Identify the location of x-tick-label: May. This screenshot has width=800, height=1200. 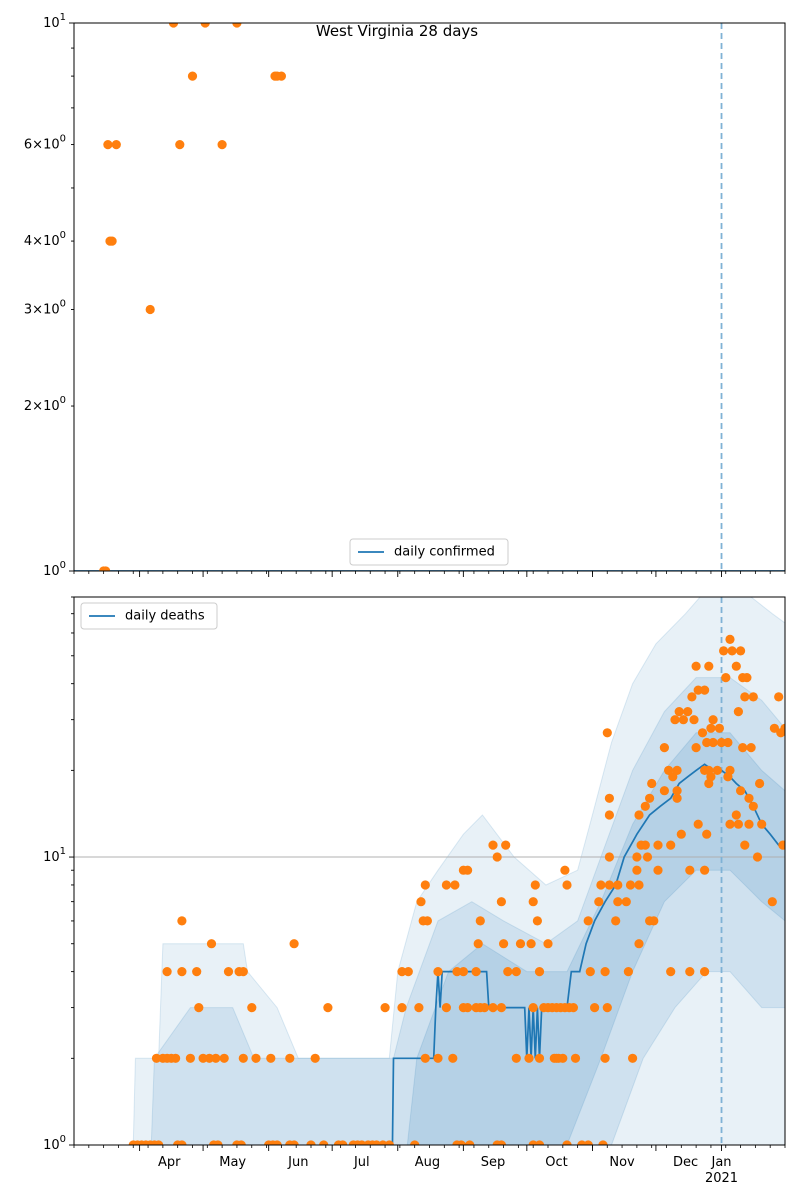
(232, 1162).